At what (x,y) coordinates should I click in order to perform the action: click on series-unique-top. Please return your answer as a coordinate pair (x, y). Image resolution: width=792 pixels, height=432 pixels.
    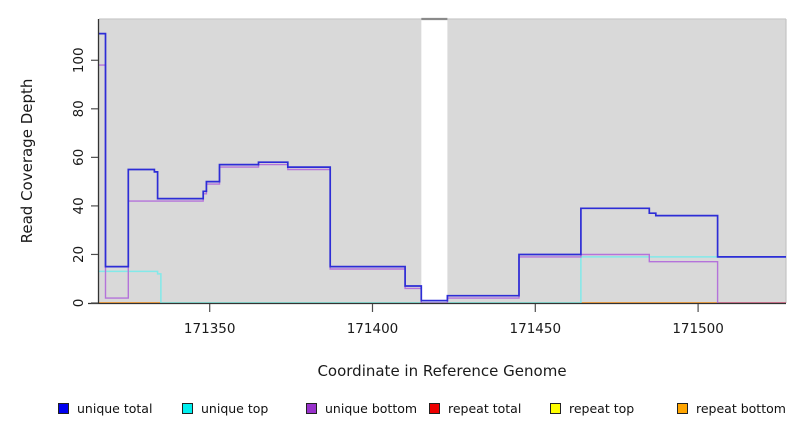
    Looking at the image, I should click on (442, 280).